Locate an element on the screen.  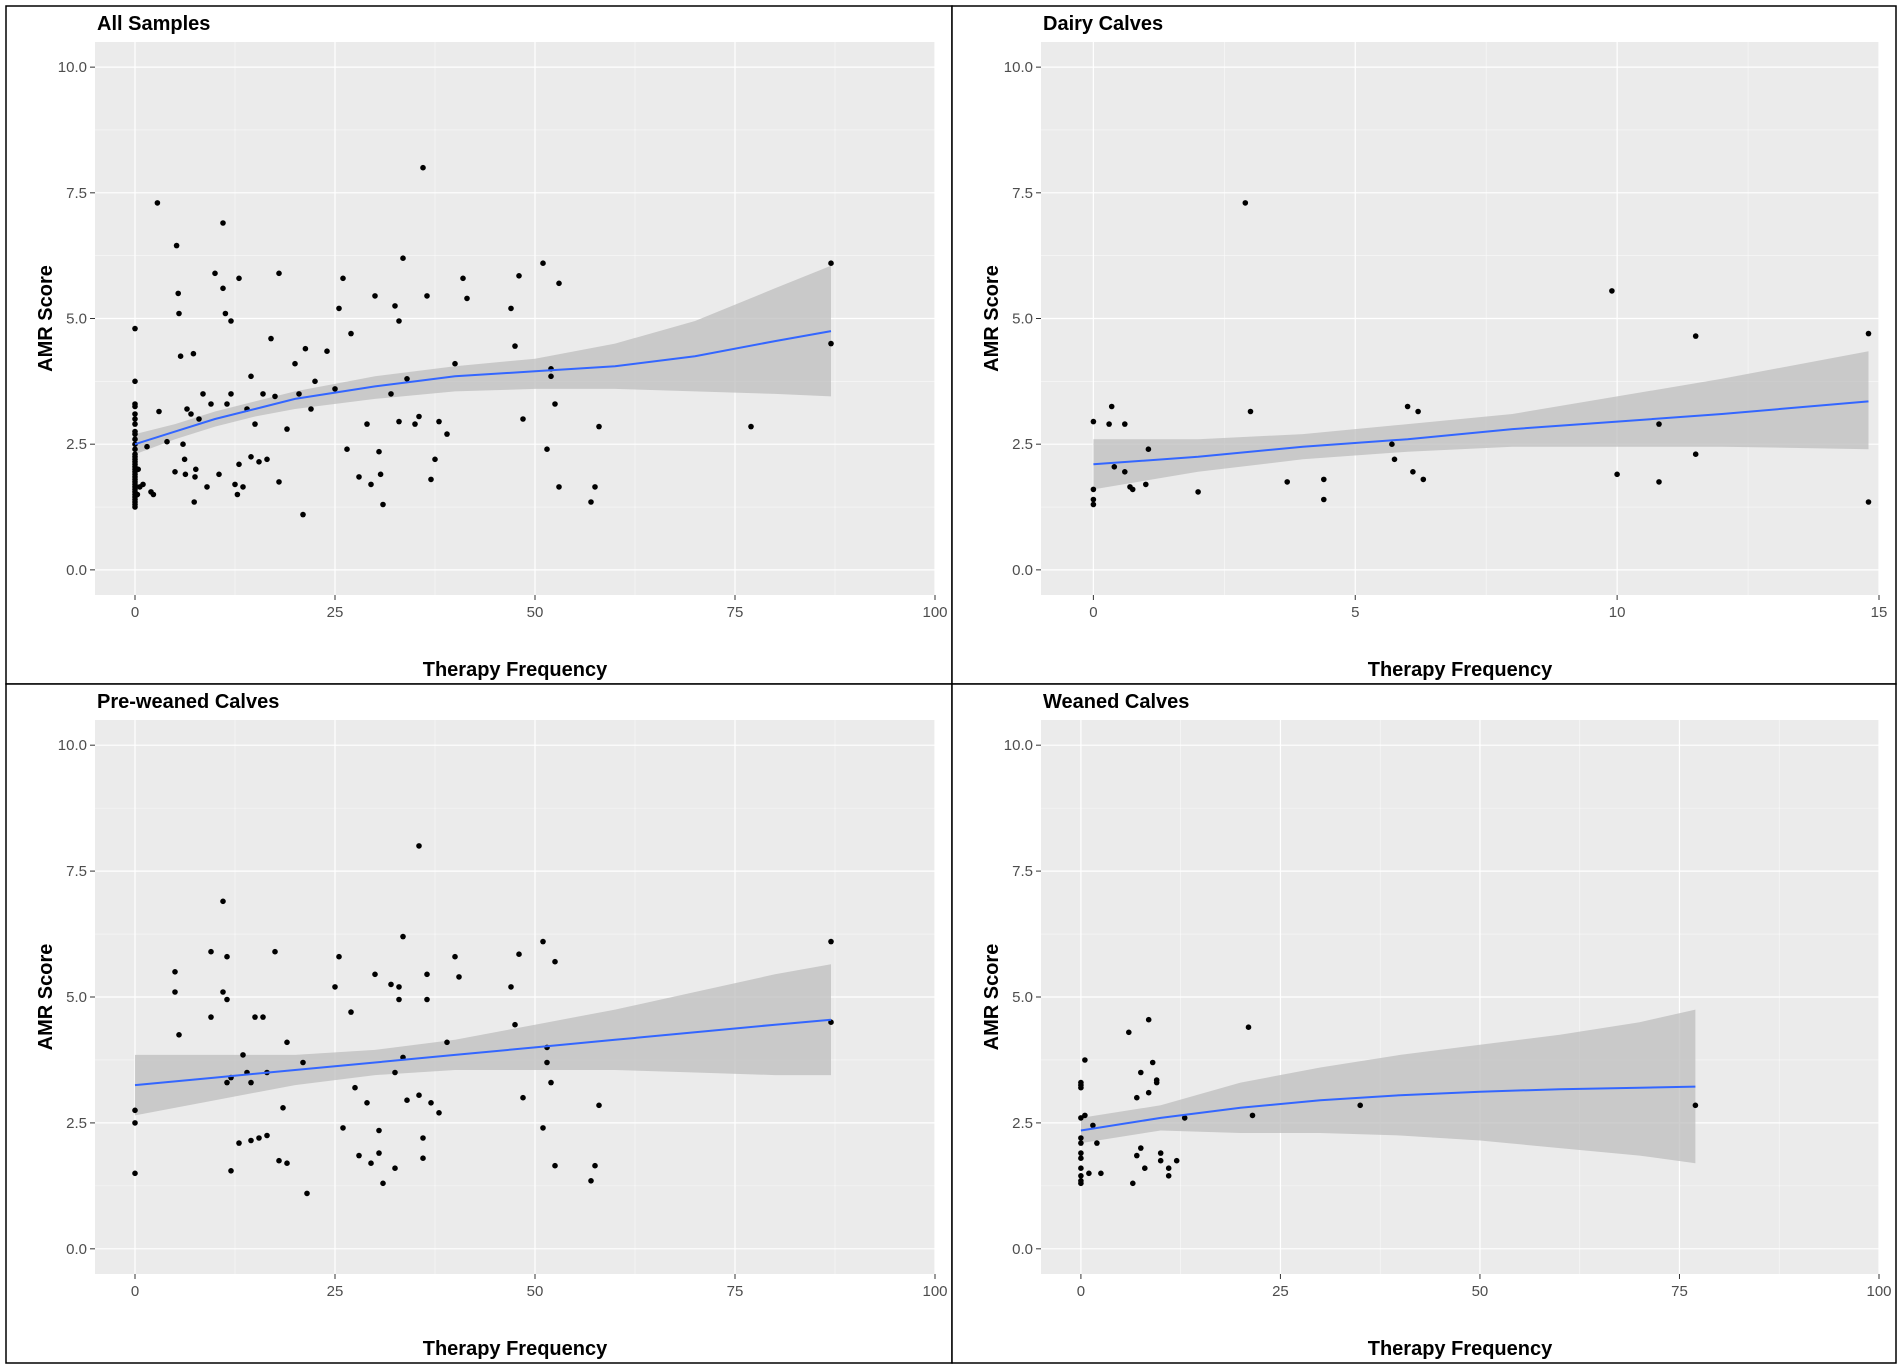
x-axis-title: Therapy Frequency is located at coordinates (515, 1349).